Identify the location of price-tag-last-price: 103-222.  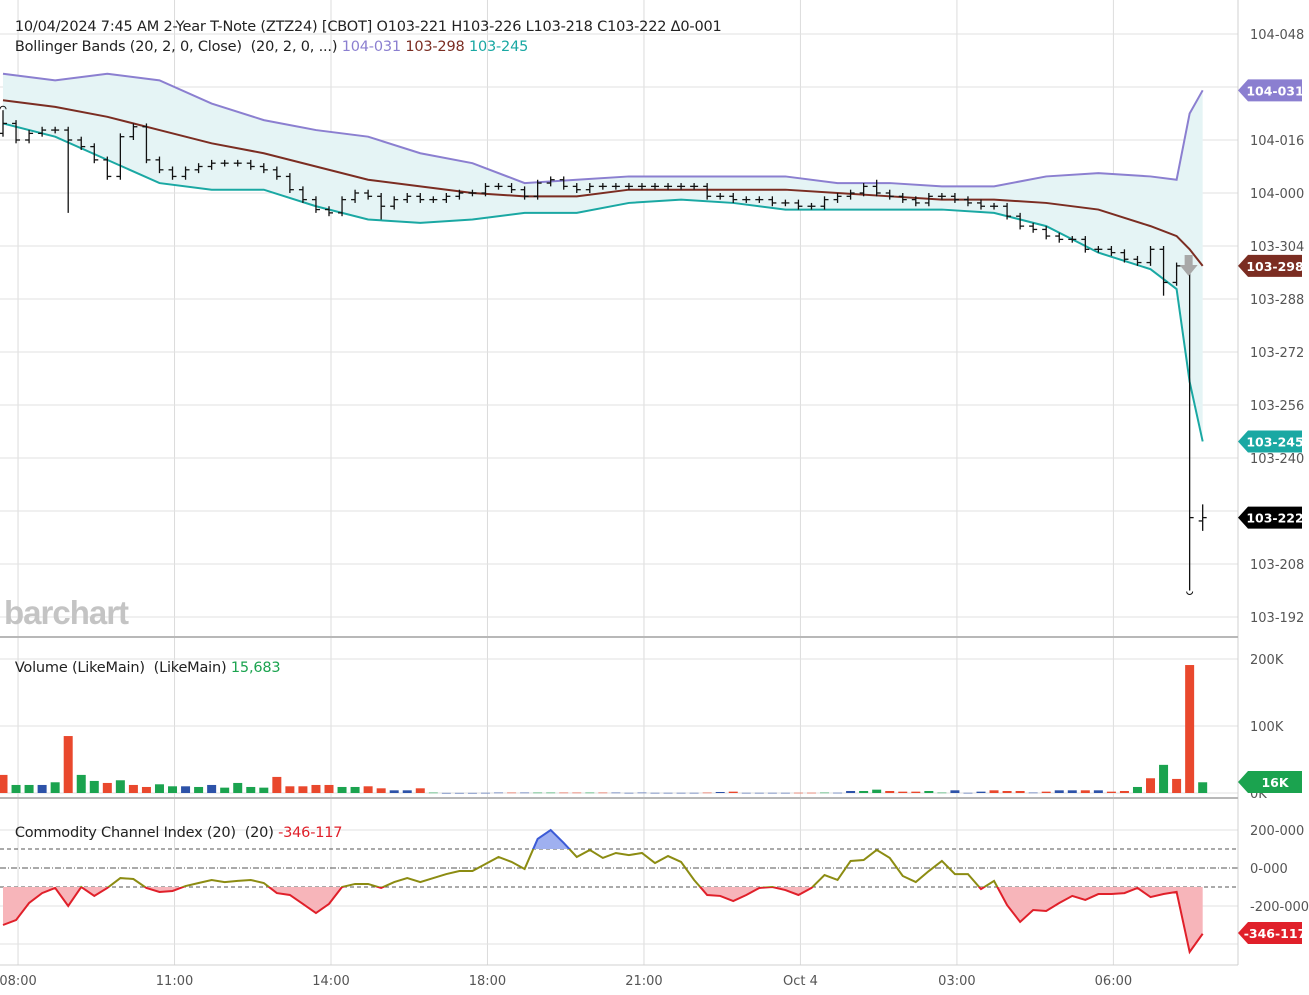
(1274, 518).